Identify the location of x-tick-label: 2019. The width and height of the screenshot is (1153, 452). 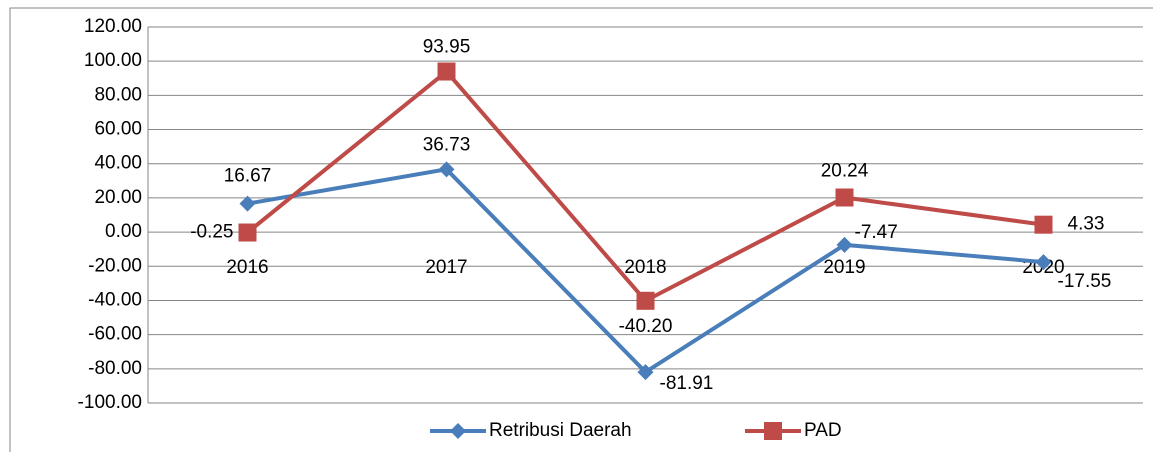
(844, 267).